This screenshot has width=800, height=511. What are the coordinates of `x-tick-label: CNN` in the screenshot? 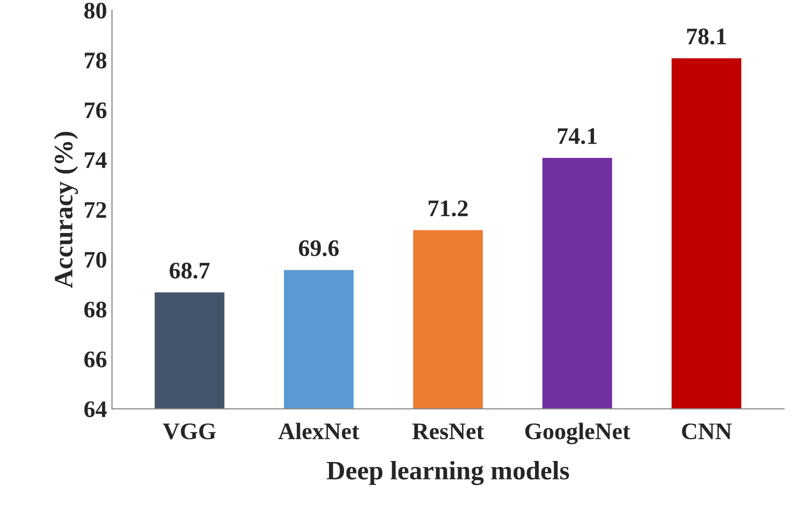 It's located at (707, 431).